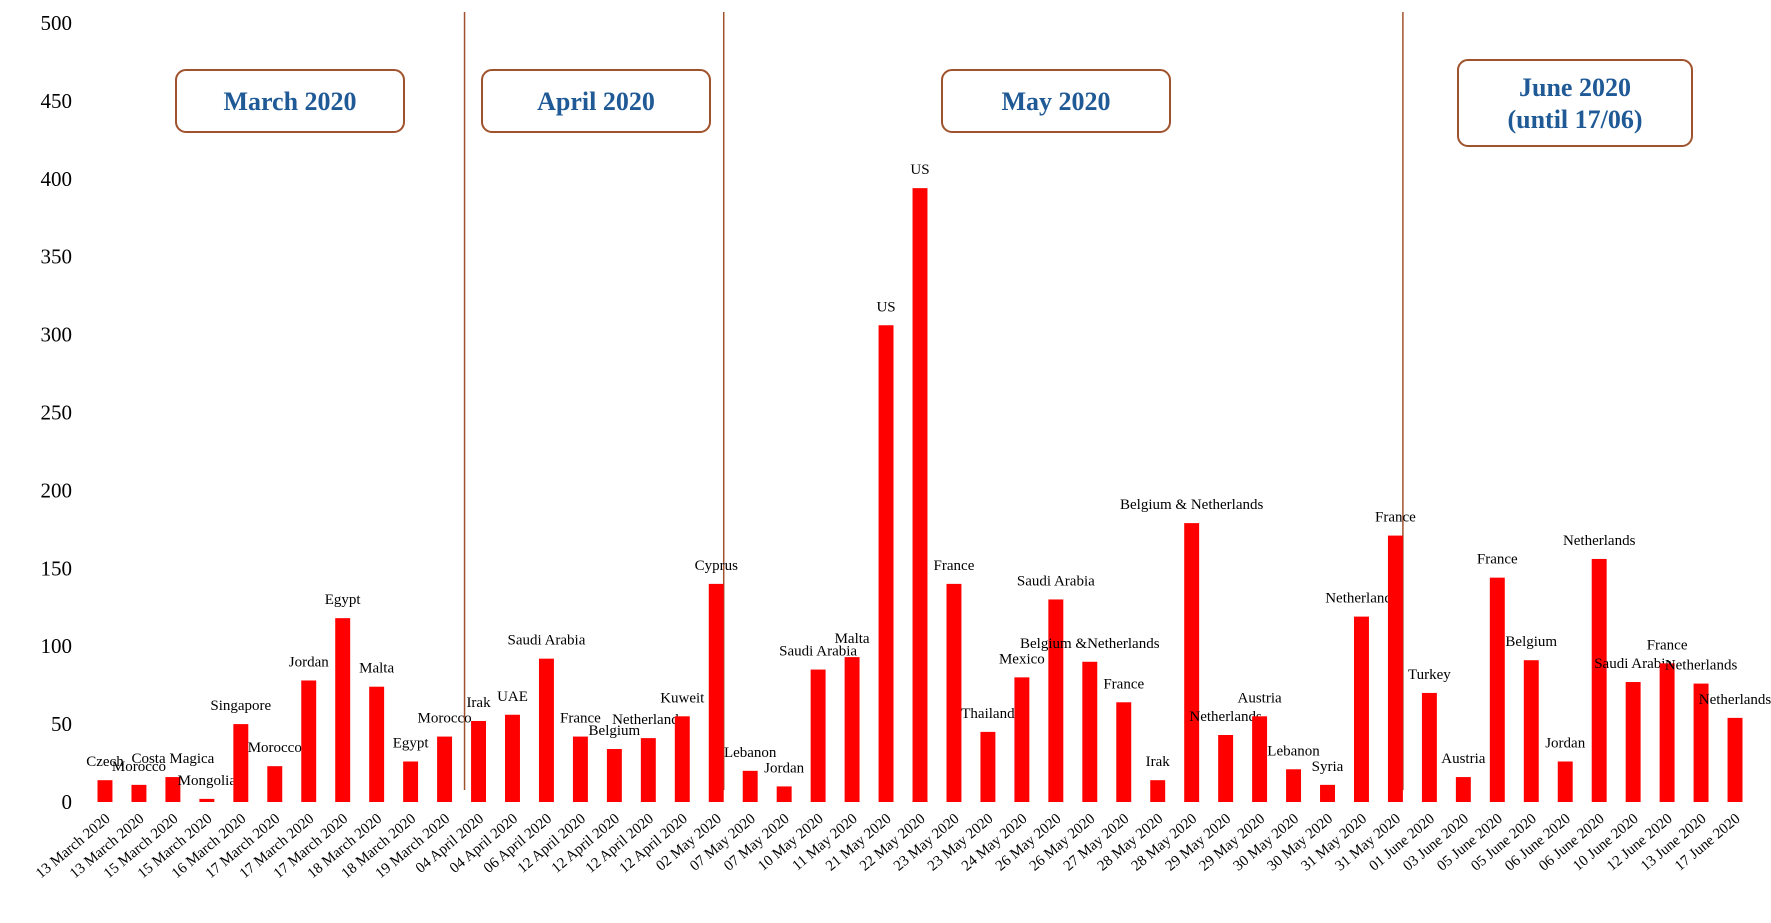  Describe the element at coordinates (1158, 762) in the screenshot. I see `bar-label: Irak` at that location.